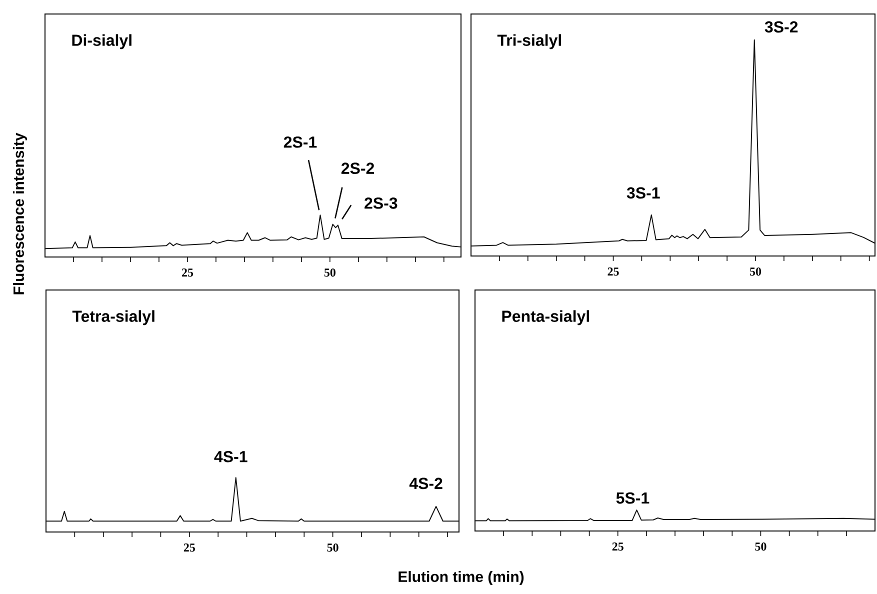 The width and height of the screenshot is (877, 594). I want to click on annotation: 3S-1, so click(643, 193).